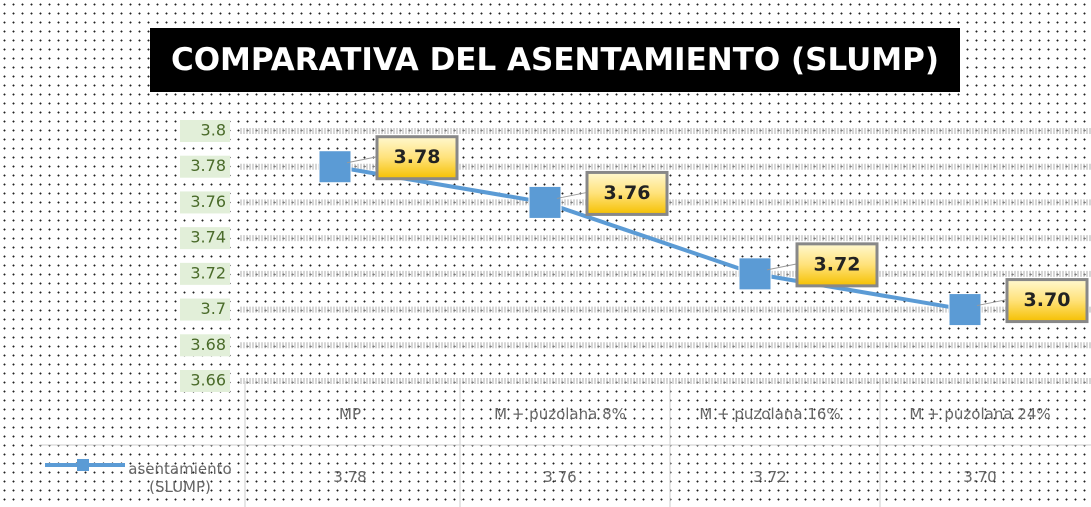 The height and width of the screenshot is (507, 1091). I want to click on y-tick-label: 3.68, so click(208, 344).